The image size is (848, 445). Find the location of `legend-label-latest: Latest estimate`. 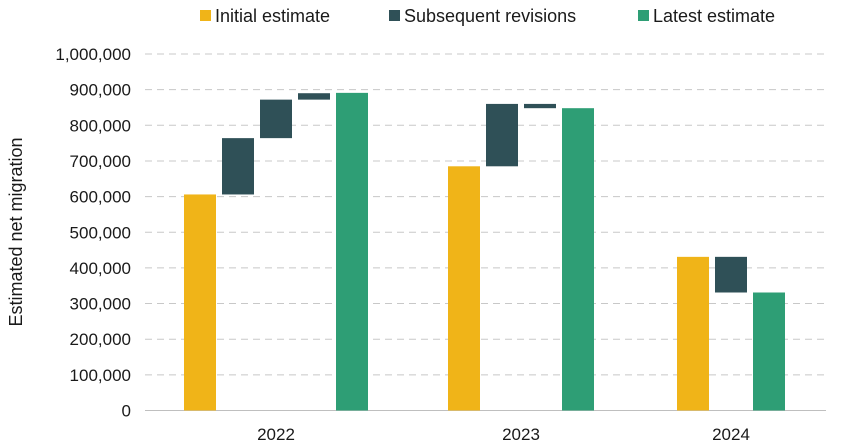

legend-label-latest: Latest estimate is located at coordinates (714, 16).